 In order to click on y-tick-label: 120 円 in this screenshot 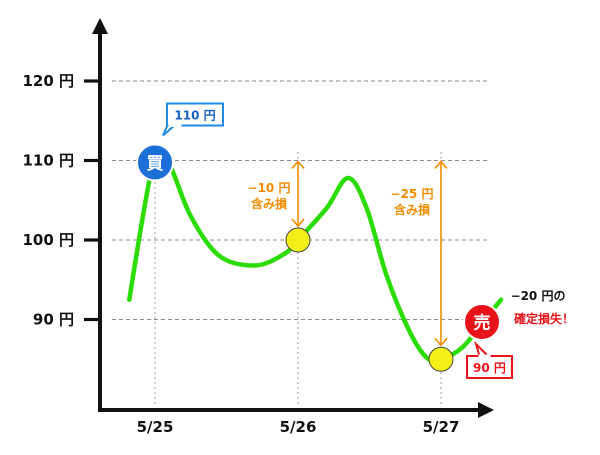, I will do `click(48, 81)`.